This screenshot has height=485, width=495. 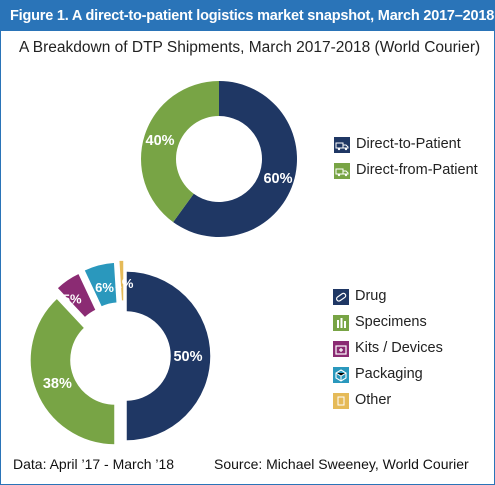 I want to click on slice-other, so click(x=121, y=280).